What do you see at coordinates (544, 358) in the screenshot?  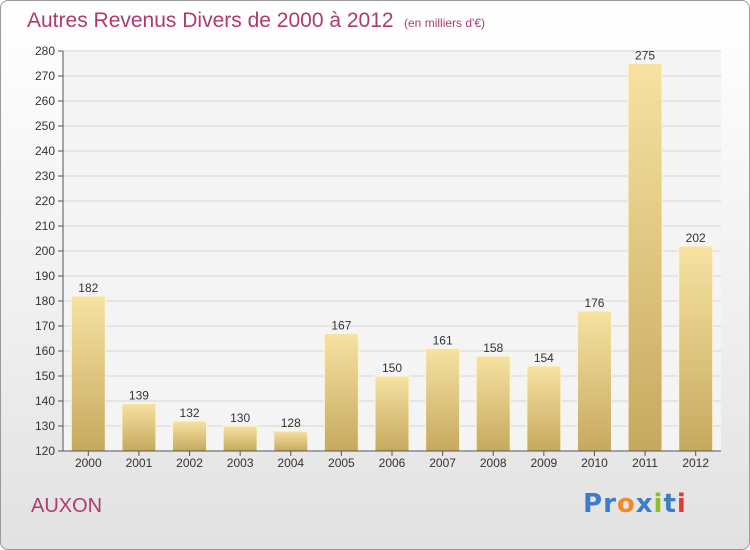 I see `data-label: 154` at bounding box center [544, 358].